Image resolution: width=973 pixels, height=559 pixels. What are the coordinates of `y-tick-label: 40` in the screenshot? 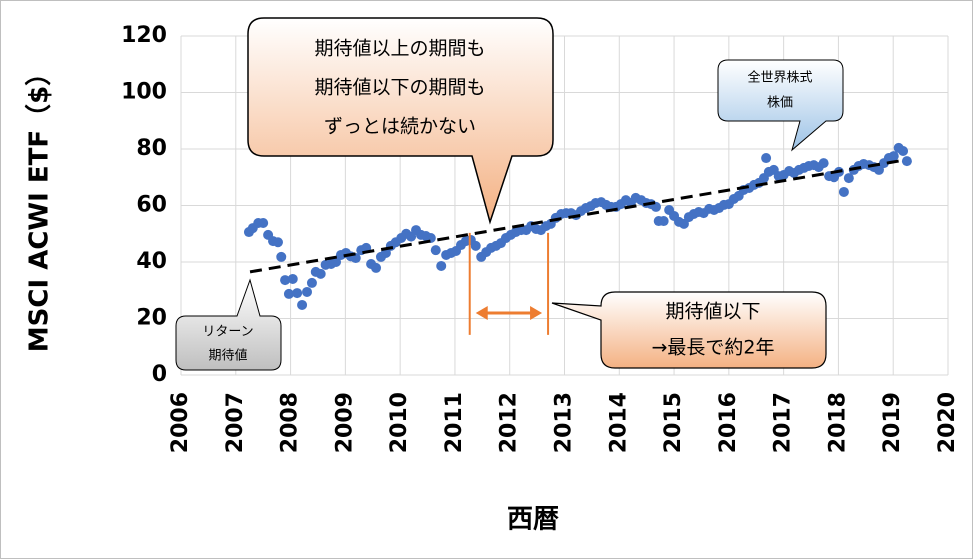 It's located at (151, 261).